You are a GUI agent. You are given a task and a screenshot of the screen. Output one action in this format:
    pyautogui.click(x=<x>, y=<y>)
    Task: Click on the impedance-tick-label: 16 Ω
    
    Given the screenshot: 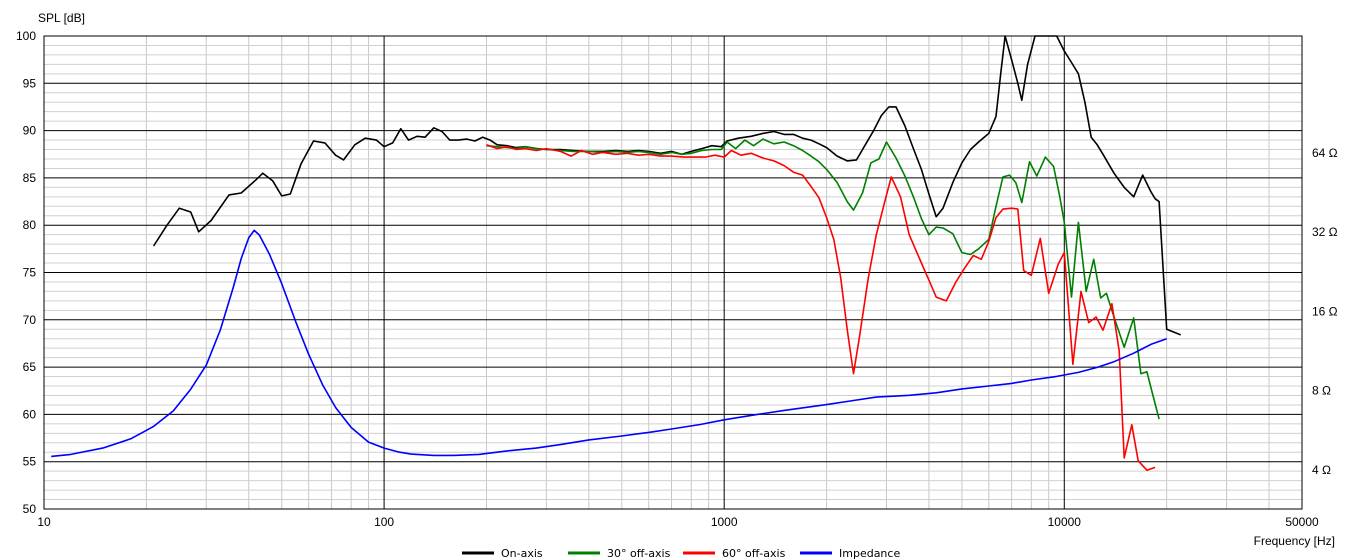 What is the action you would take?
    pyautogui.click(x=1325, y=311)
    